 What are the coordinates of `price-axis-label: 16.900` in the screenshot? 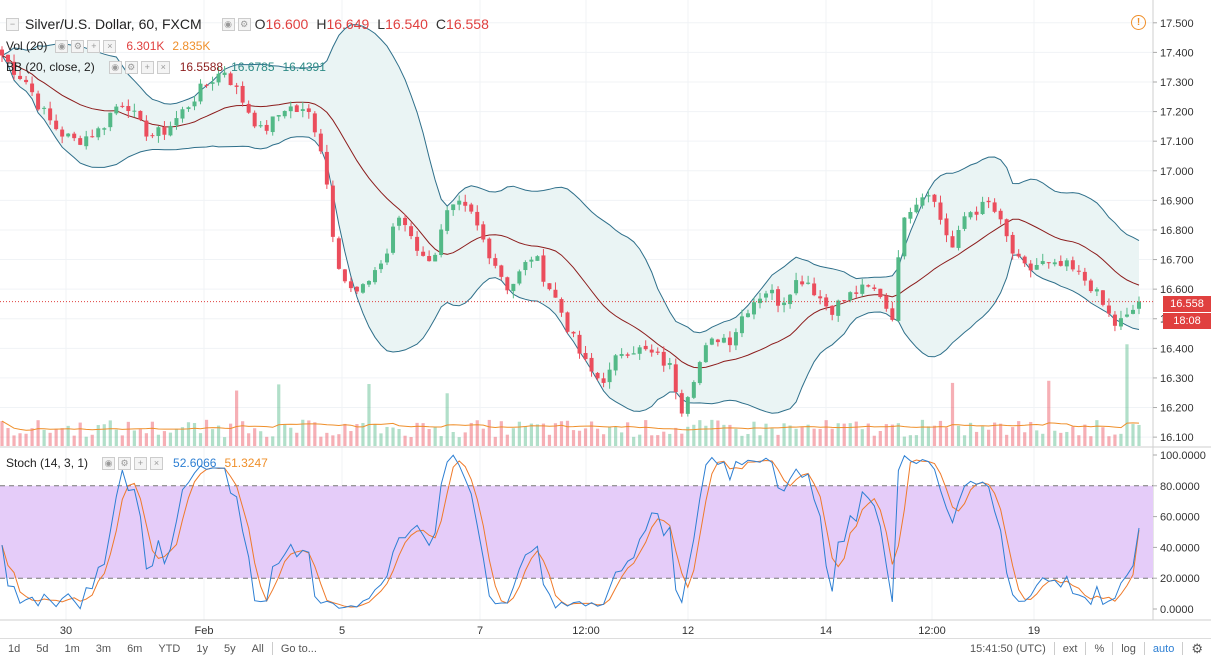 It's located at (1177, 201).